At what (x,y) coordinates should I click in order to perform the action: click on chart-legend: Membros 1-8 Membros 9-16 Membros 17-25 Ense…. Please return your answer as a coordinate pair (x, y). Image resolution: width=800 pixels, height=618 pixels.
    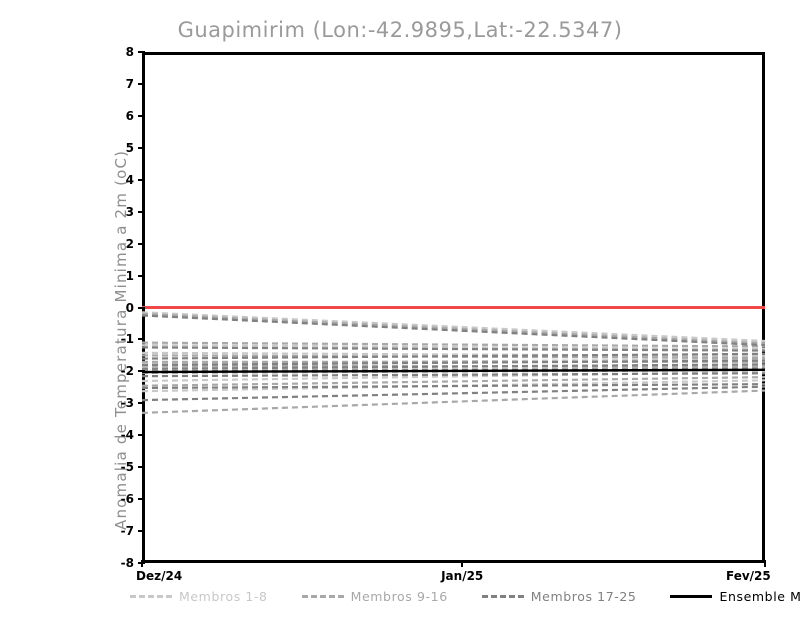
    Looking at the image, I should click on (465, 596).